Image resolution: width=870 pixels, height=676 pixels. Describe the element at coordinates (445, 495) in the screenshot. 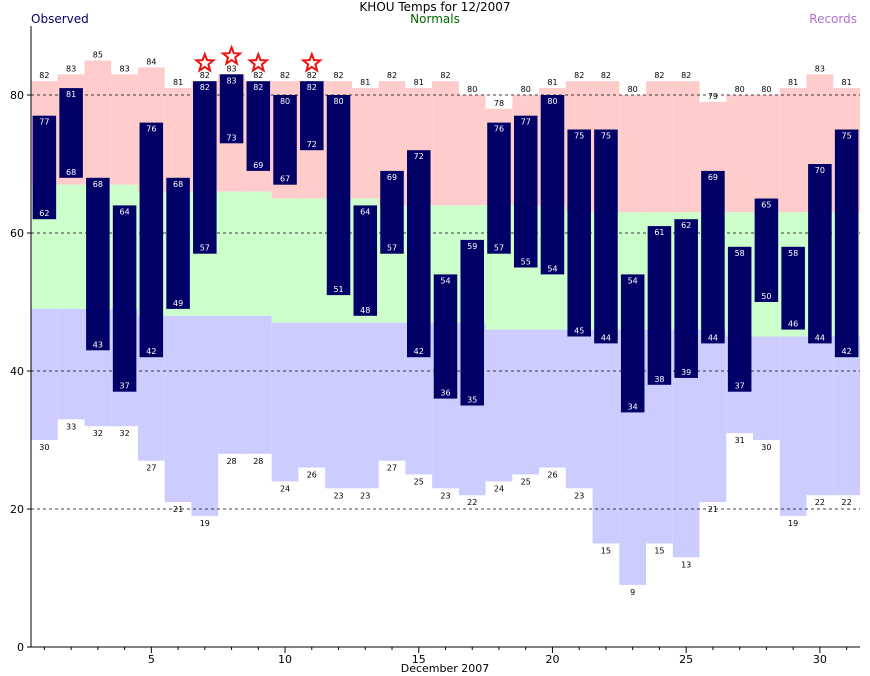

I see `record-low-label: 23` at that location.